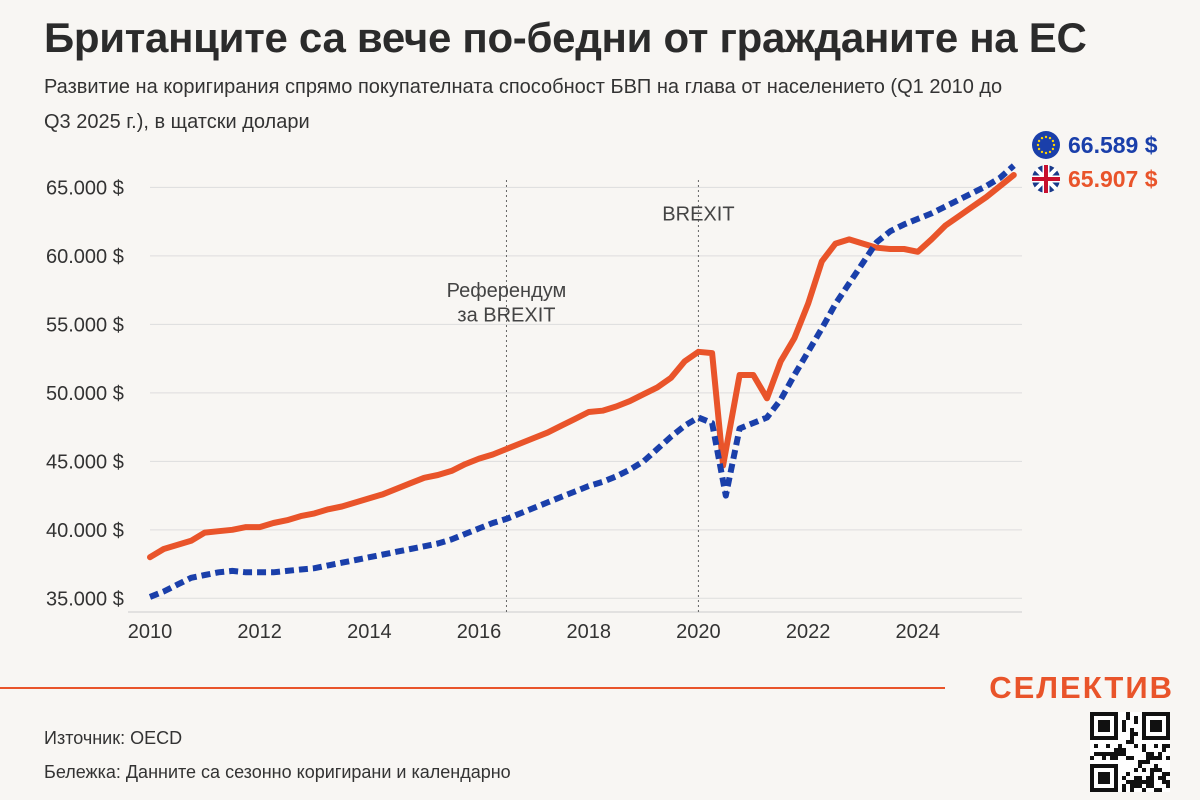  Describe the element at coordinates (259, 632) in the screenshot. I see `x-tick-label: 2012` at that location.